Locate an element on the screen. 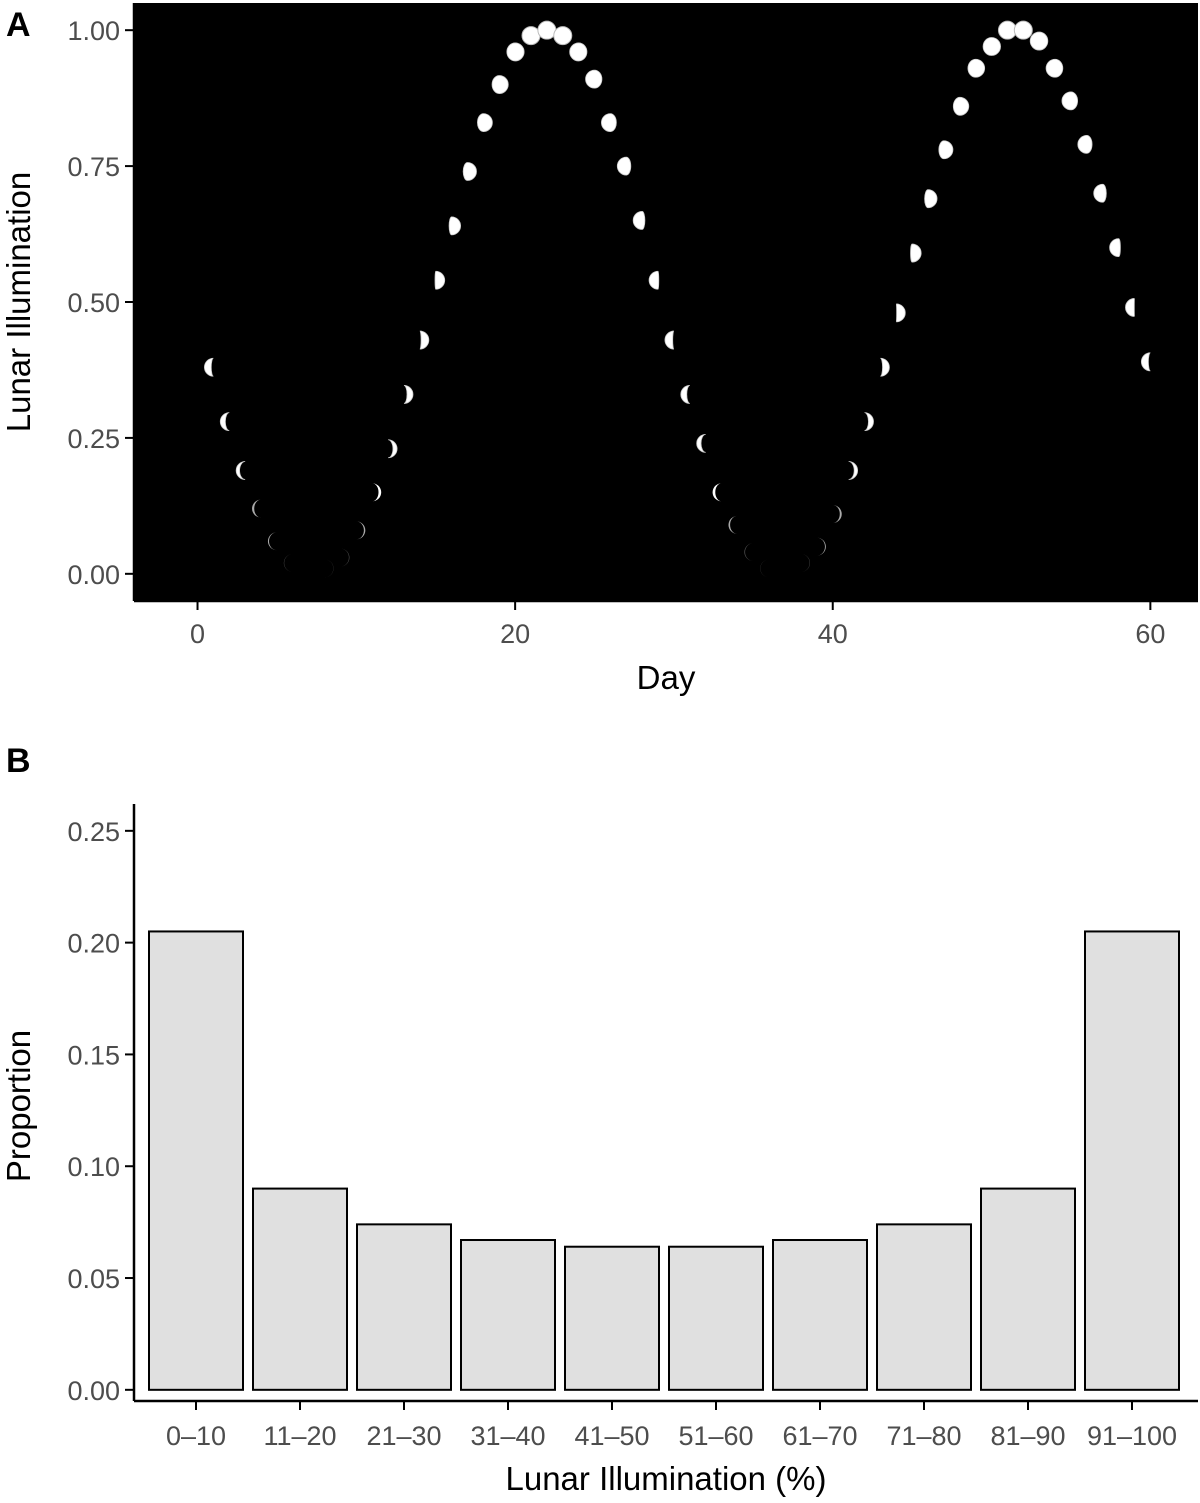  x-tick-label: 81–90 is located at coordinates (1027, 1436).